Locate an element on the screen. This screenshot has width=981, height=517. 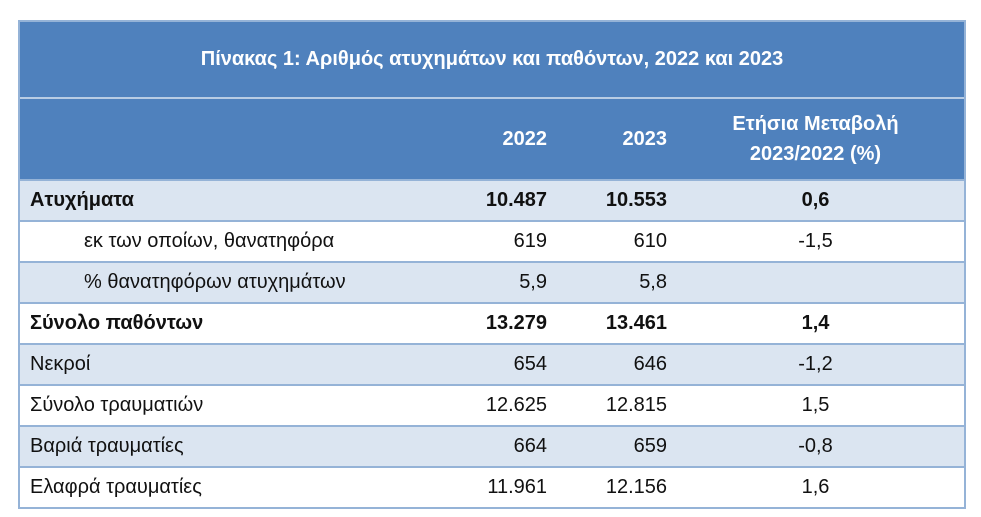
cell: 1,5 is located at coordinates (815, 405).